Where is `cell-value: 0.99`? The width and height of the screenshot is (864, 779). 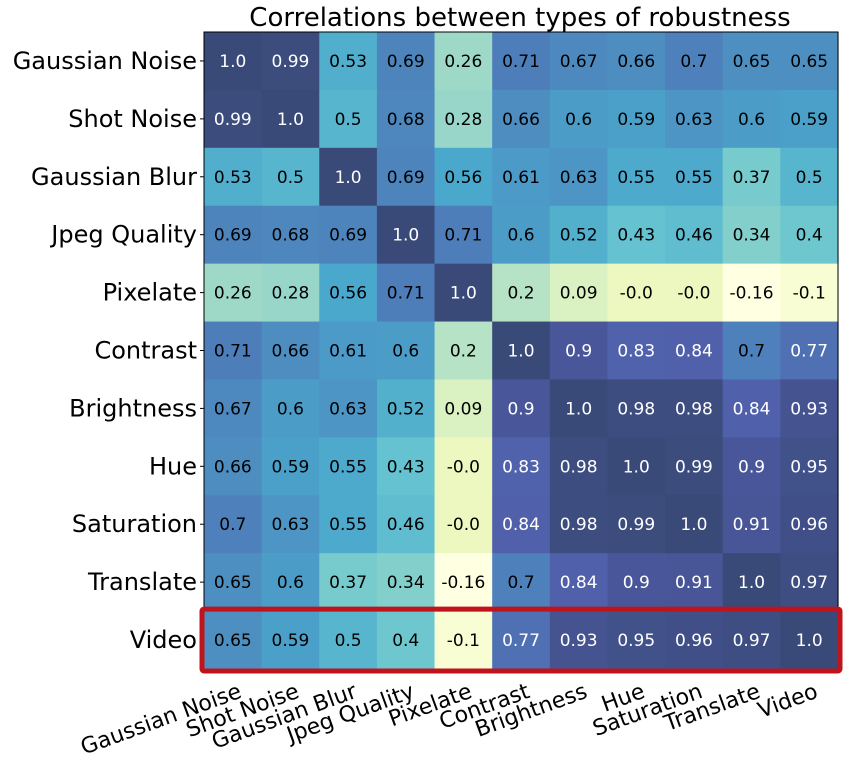 cell-value: 0.99 is located at coordinates (291, 62).